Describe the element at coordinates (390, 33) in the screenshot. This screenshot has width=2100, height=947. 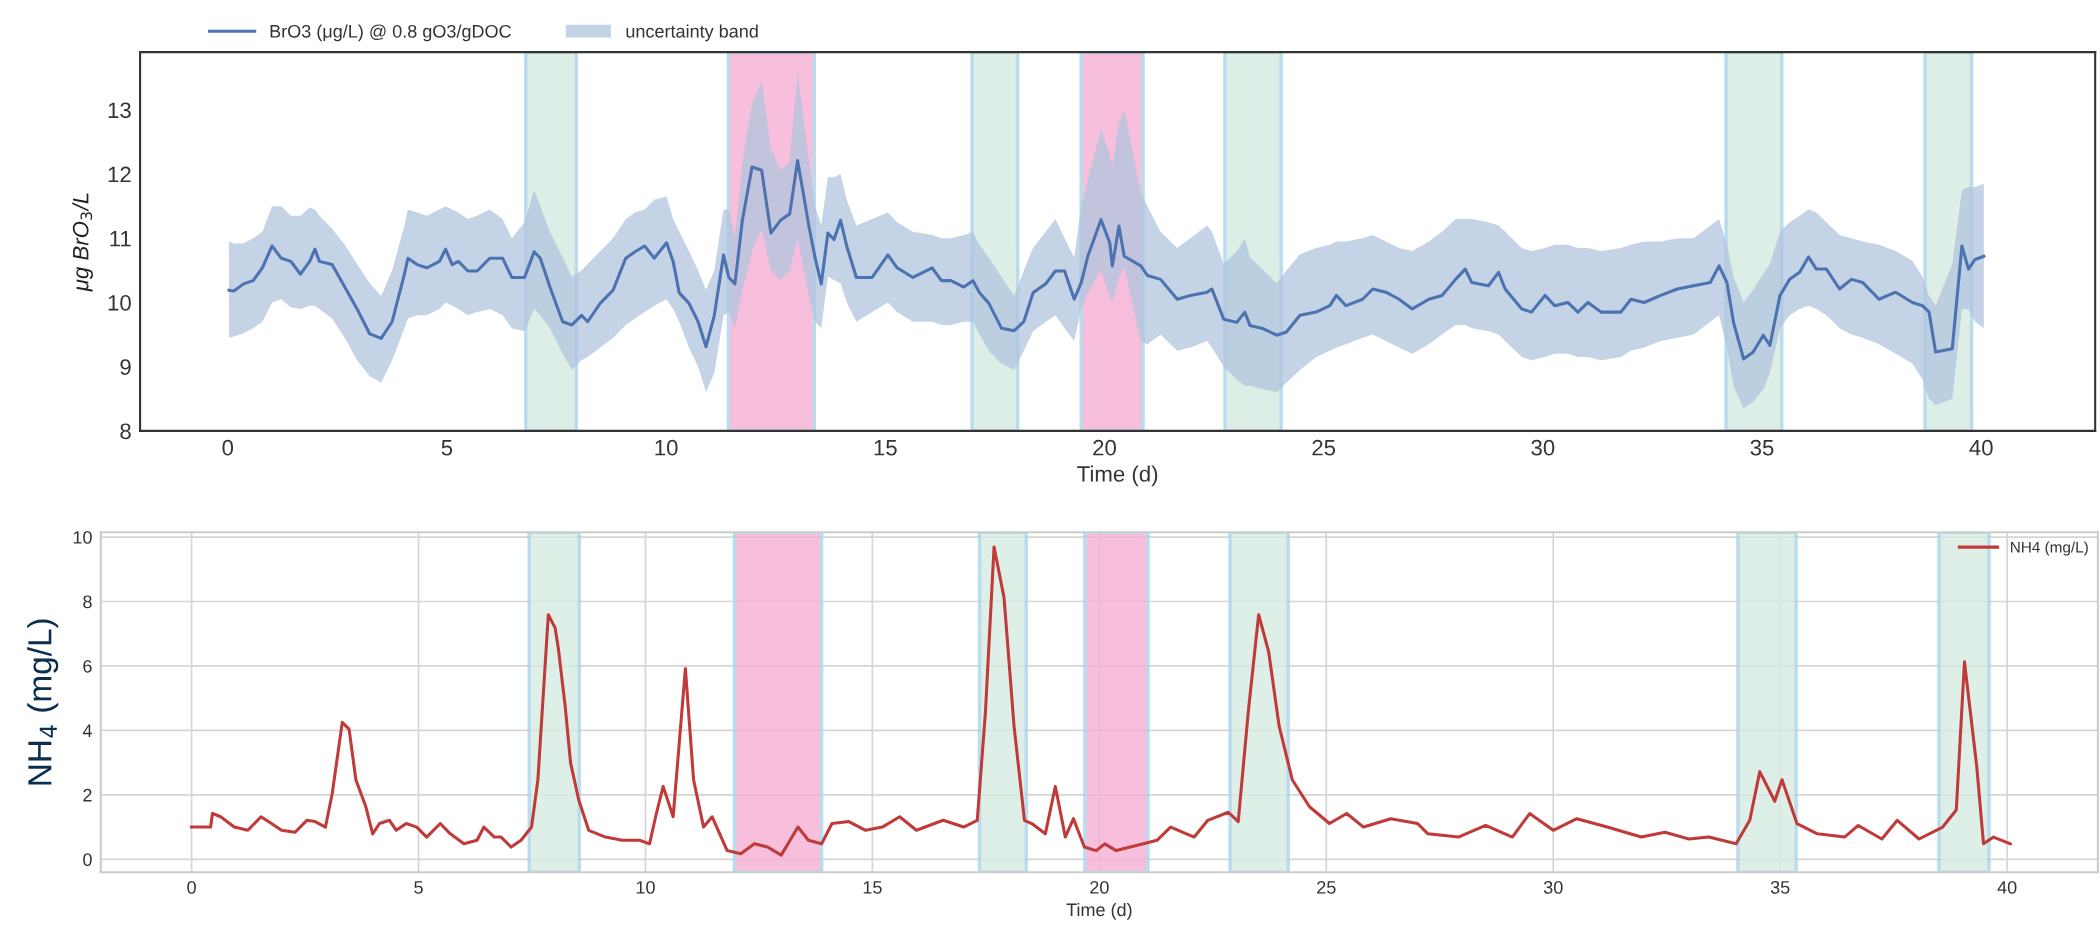
I see `legend-label: BrO3 (μg/L) @ 0.8 gO3/gDOC` at that location.